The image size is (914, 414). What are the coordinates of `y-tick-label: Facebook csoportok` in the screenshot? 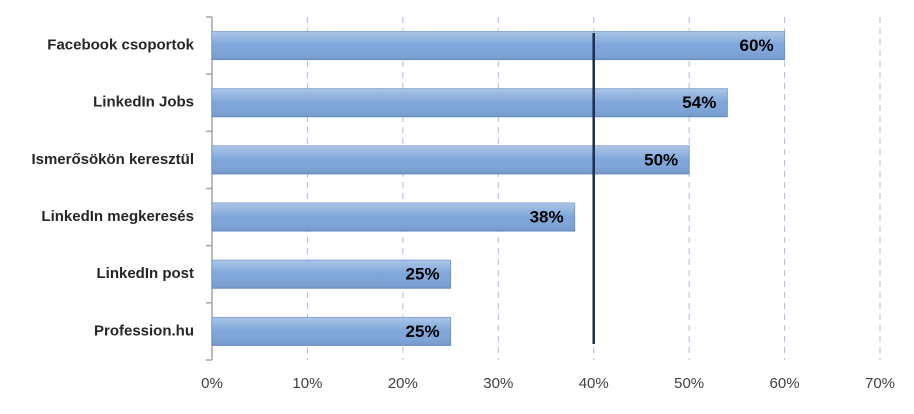 It's located at (120, 45).